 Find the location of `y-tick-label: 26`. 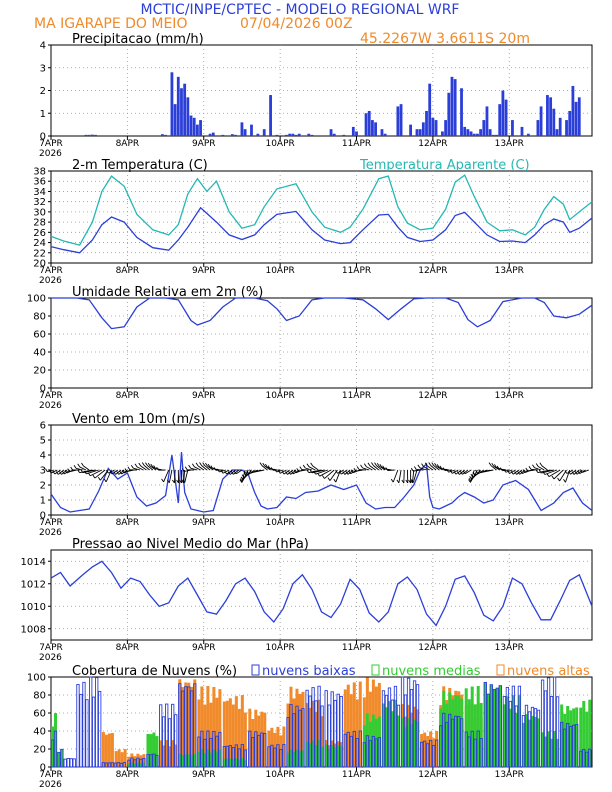

y-tick-label: 26 is located at coordinates (39, 233).